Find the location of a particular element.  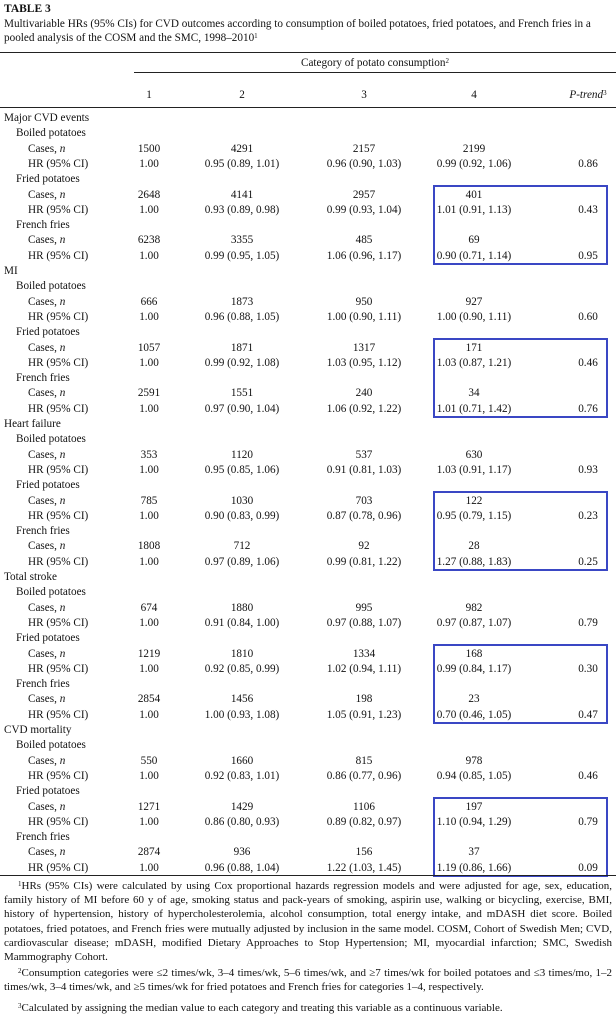

cases-cell: 2591 is located at coordinates (149, 393).